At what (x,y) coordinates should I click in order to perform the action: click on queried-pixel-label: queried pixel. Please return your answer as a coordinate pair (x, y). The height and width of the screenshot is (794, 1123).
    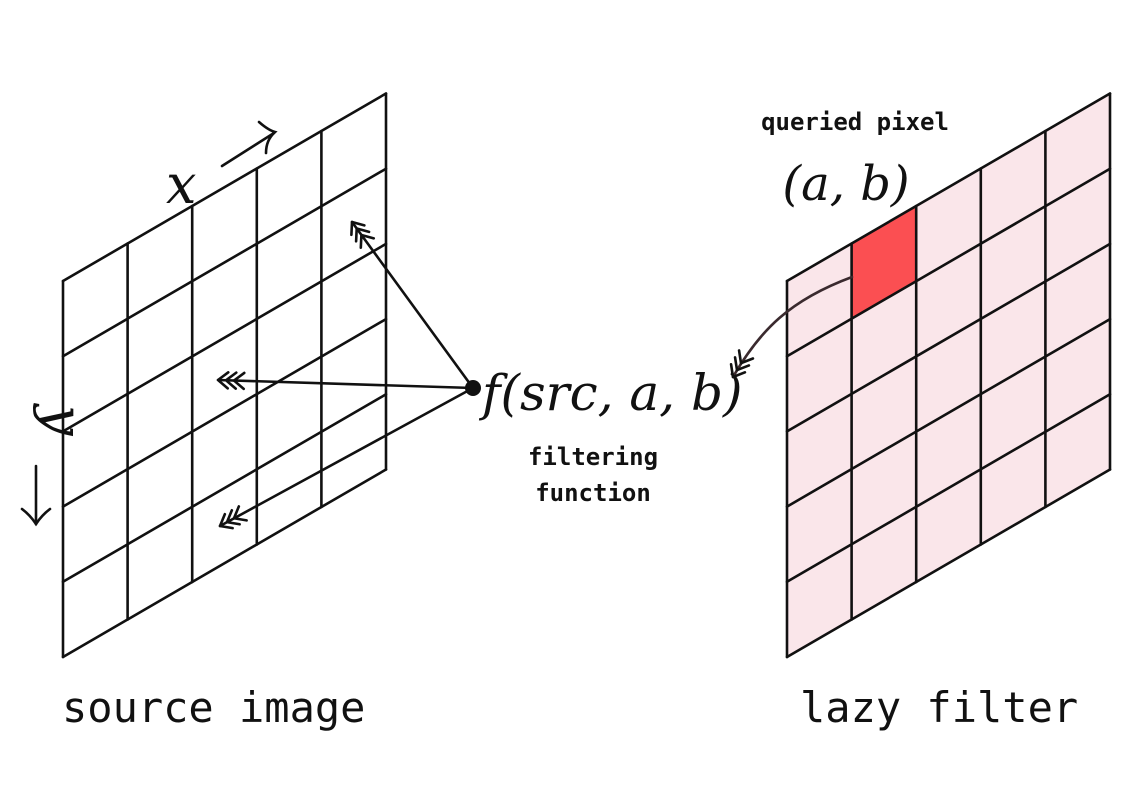
    Looking at the image, I should click on (855, 122).